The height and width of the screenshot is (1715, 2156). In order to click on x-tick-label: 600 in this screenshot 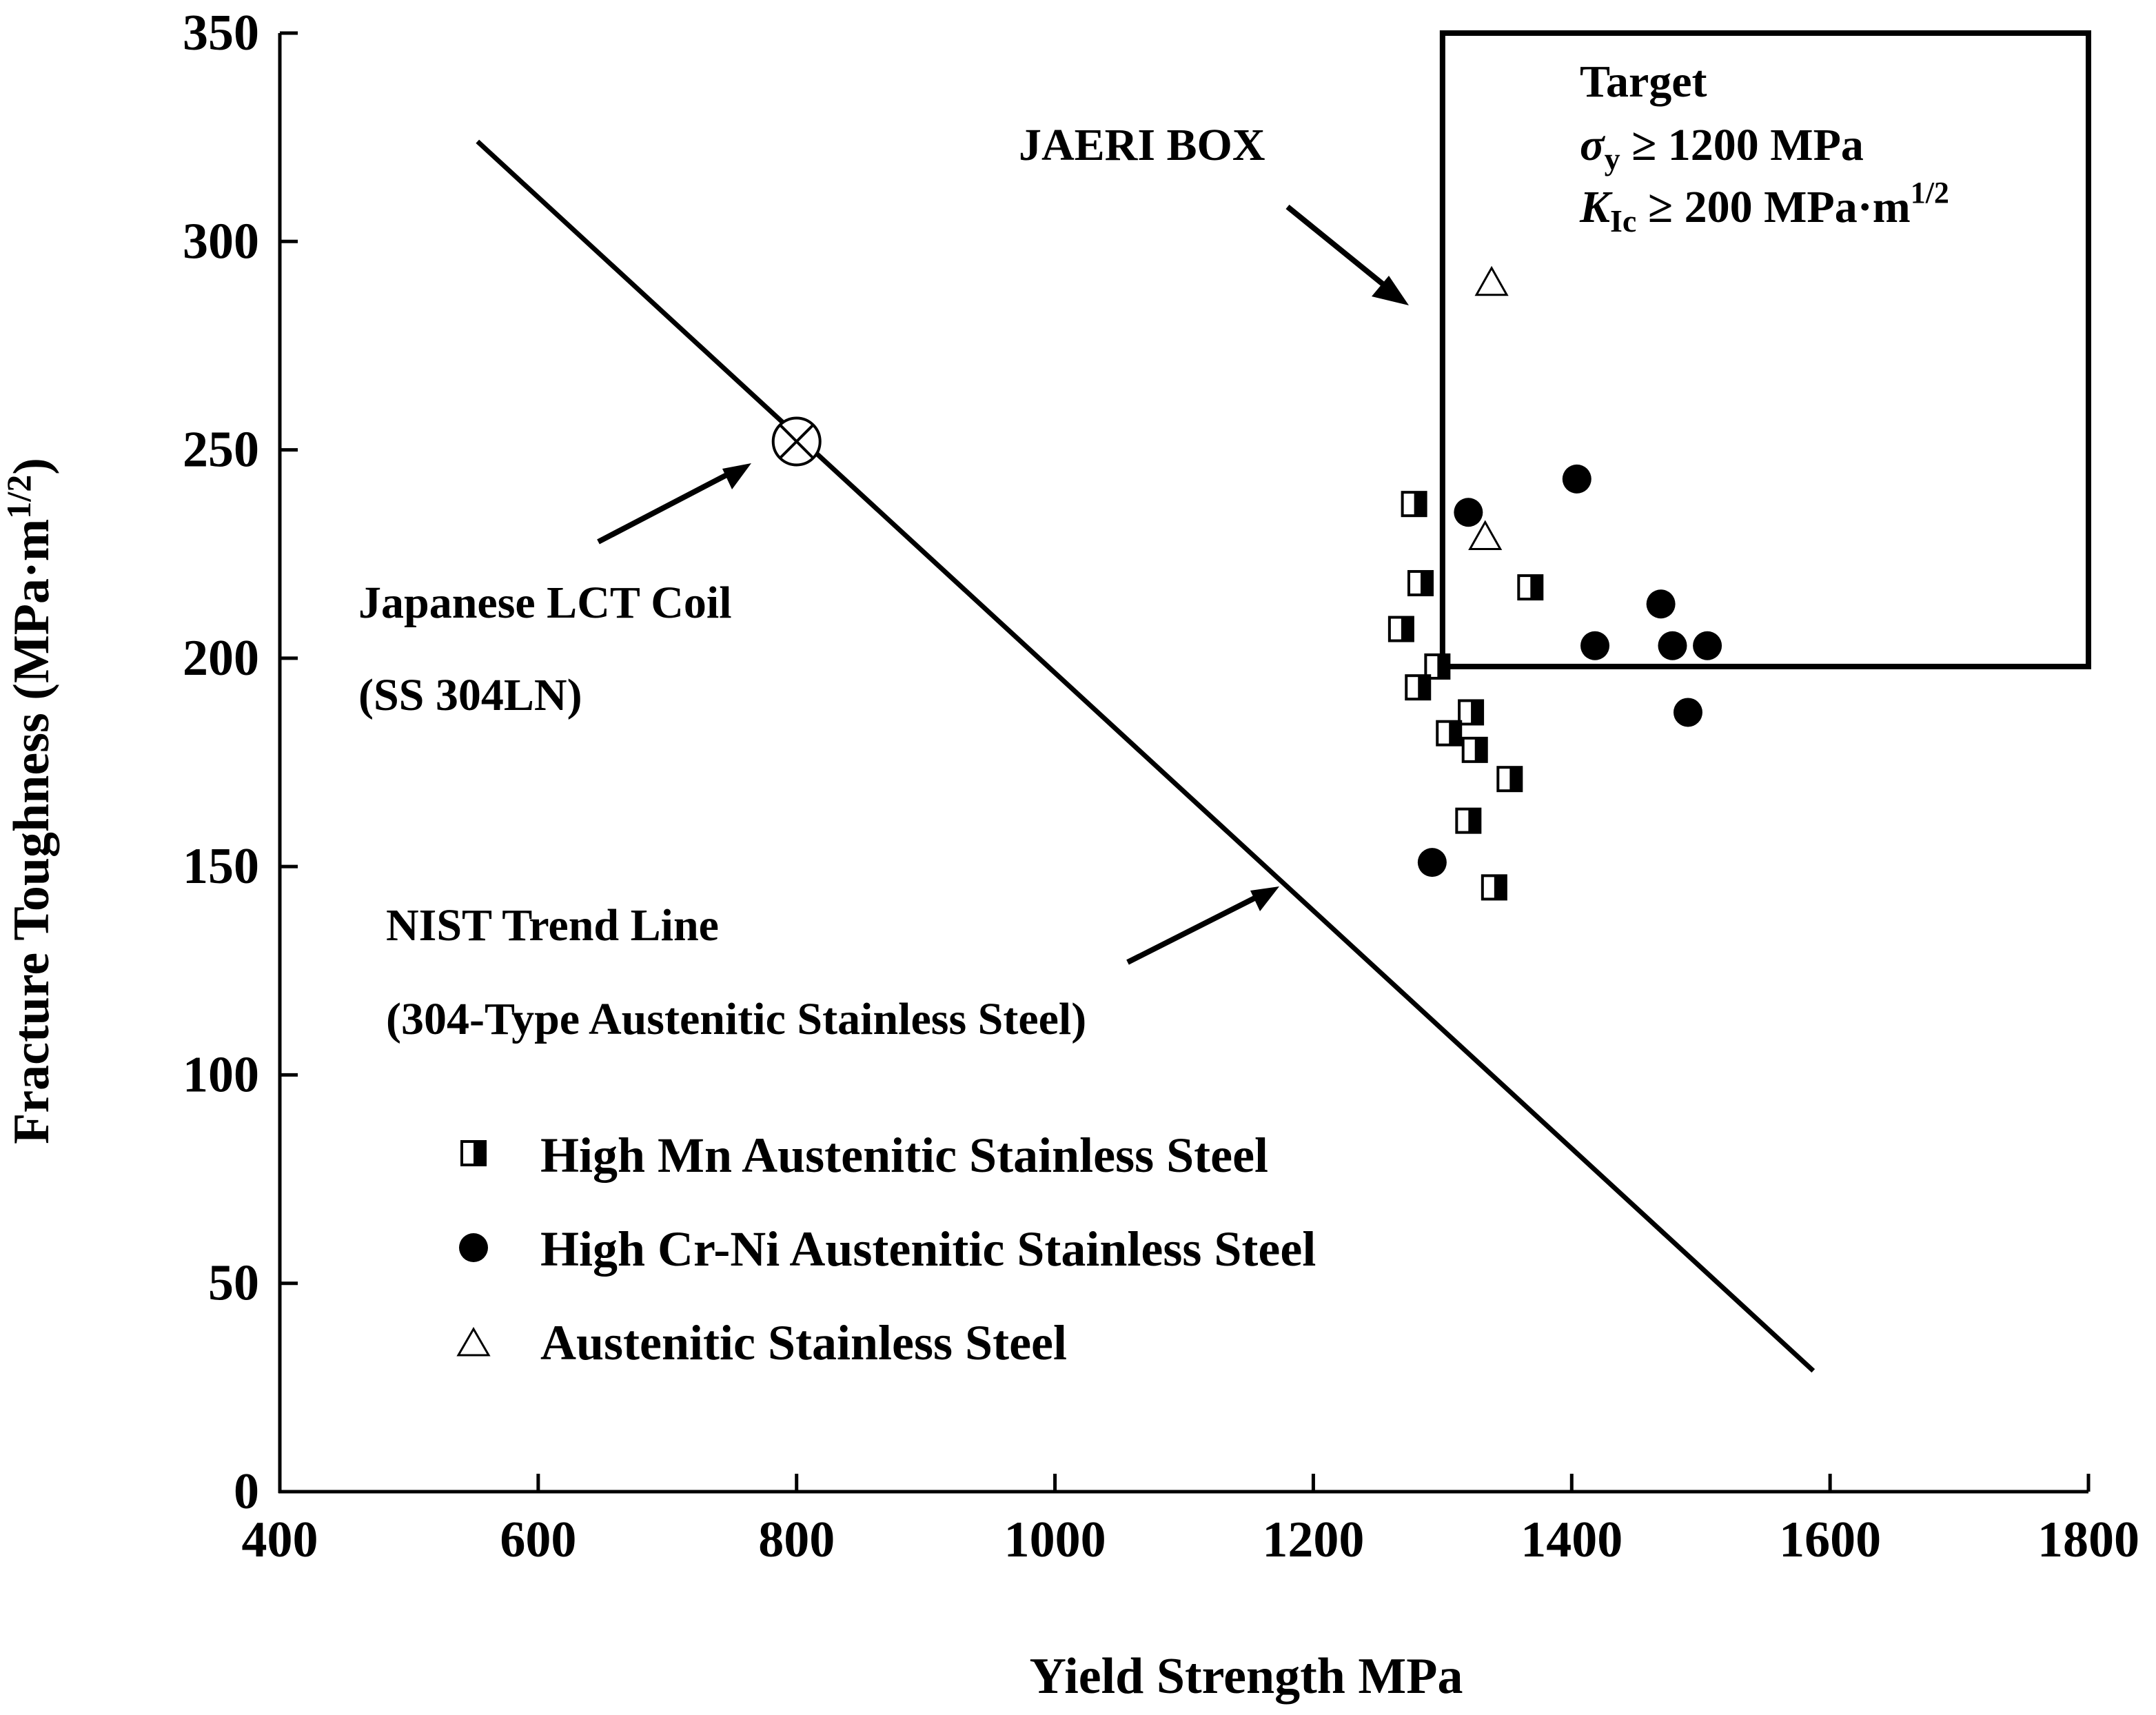, I will do `click(538, 1540)`.